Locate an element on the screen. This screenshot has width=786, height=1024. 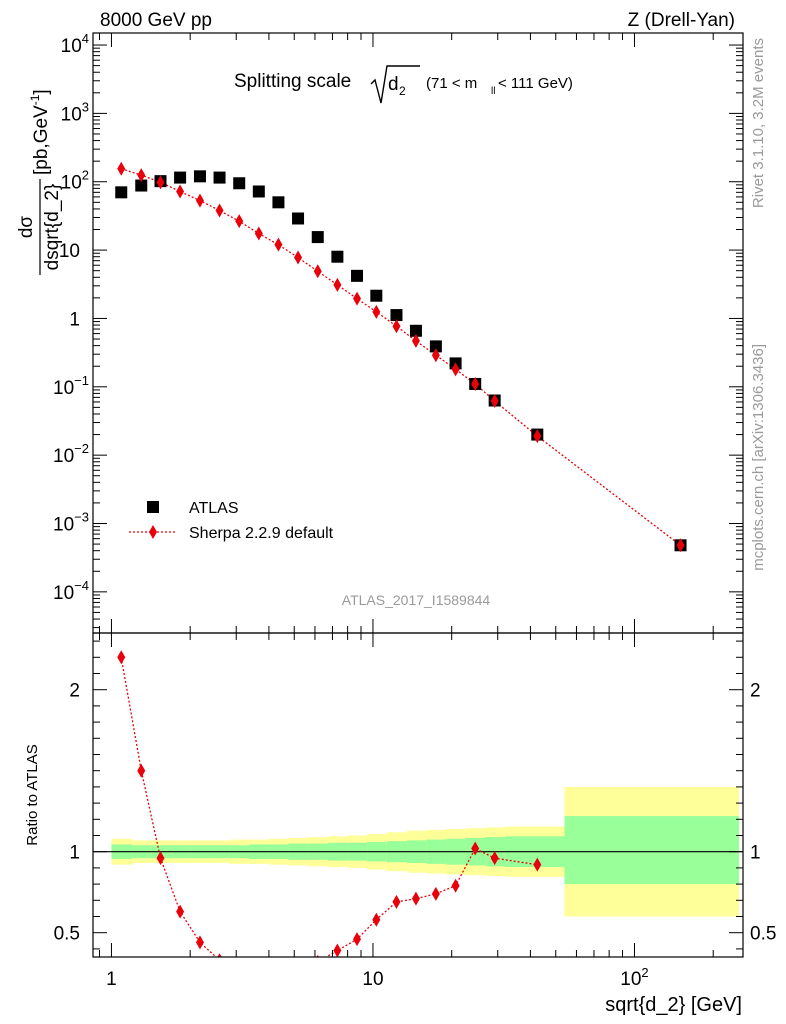
ratio-y-tick-label: 1 is located at coordinates (74, 853).